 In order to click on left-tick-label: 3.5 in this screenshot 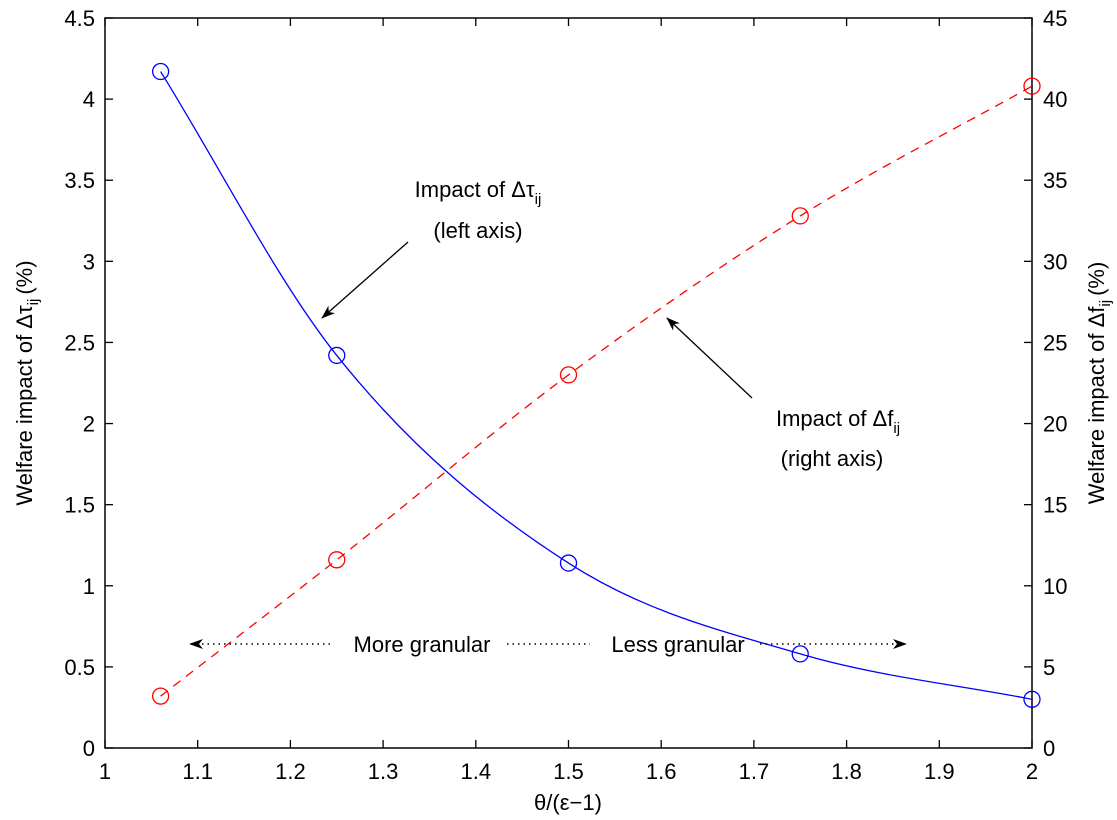, I will do `click(79, 180)`.